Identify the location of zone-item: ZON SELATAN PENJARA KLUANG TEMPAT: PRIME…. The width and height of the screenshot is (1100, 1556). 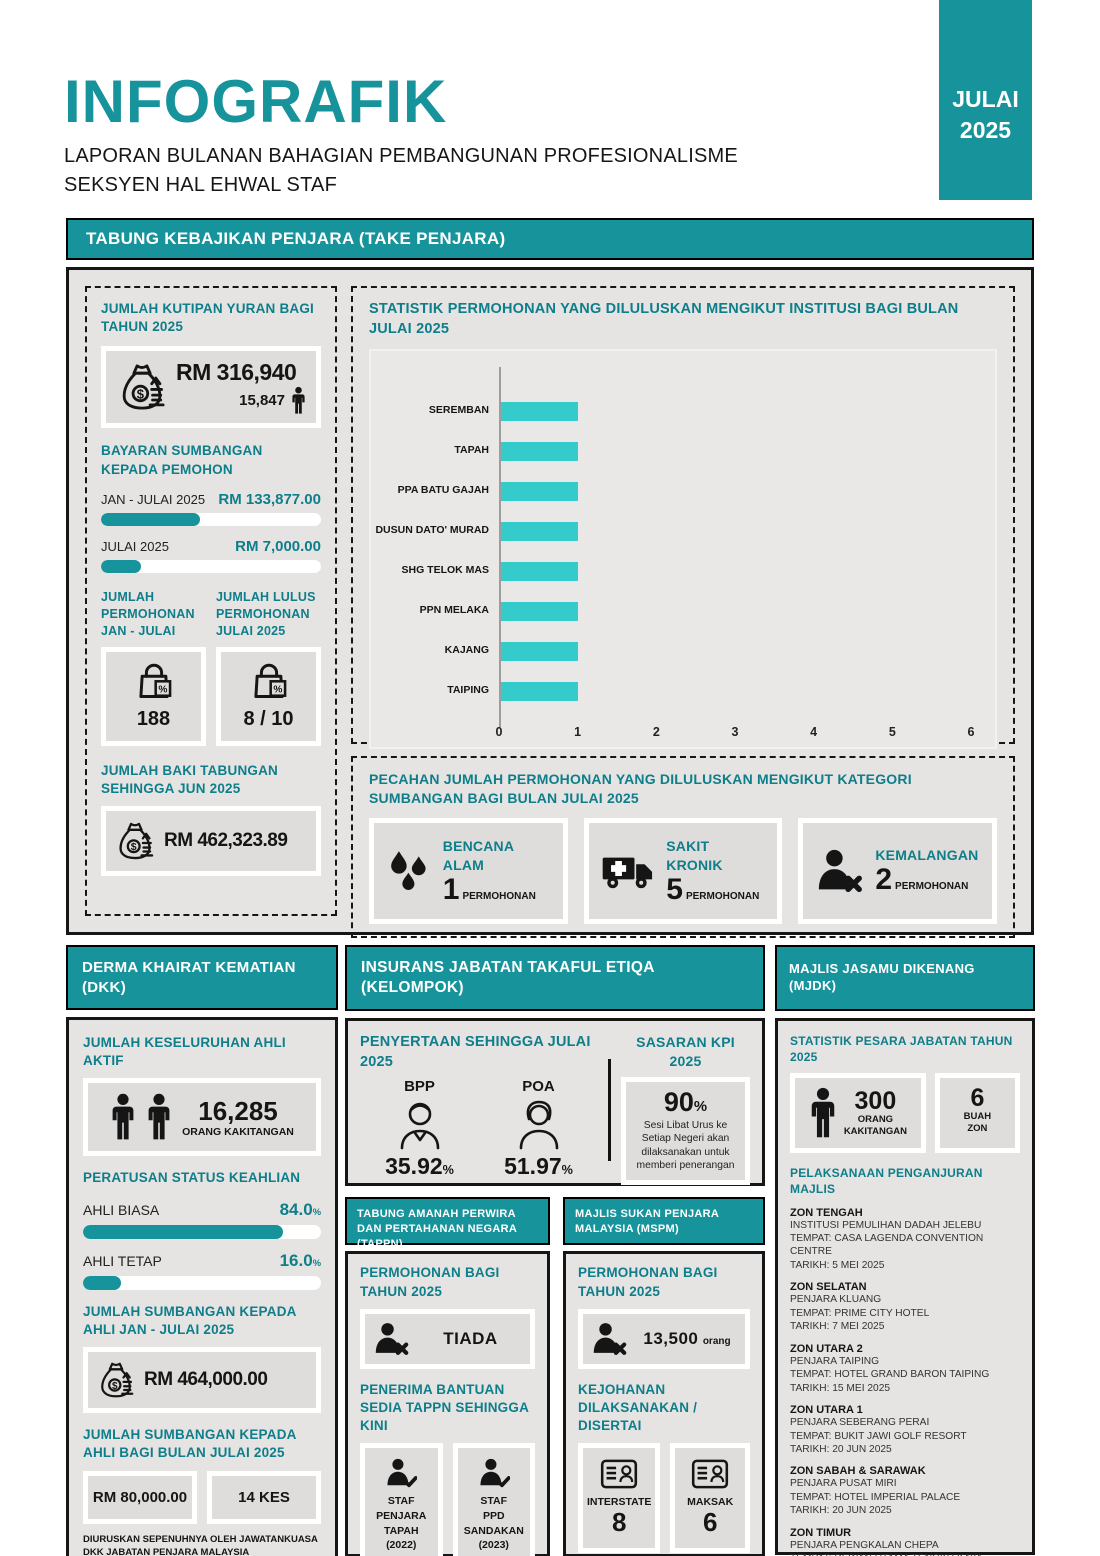
(905, 1307).